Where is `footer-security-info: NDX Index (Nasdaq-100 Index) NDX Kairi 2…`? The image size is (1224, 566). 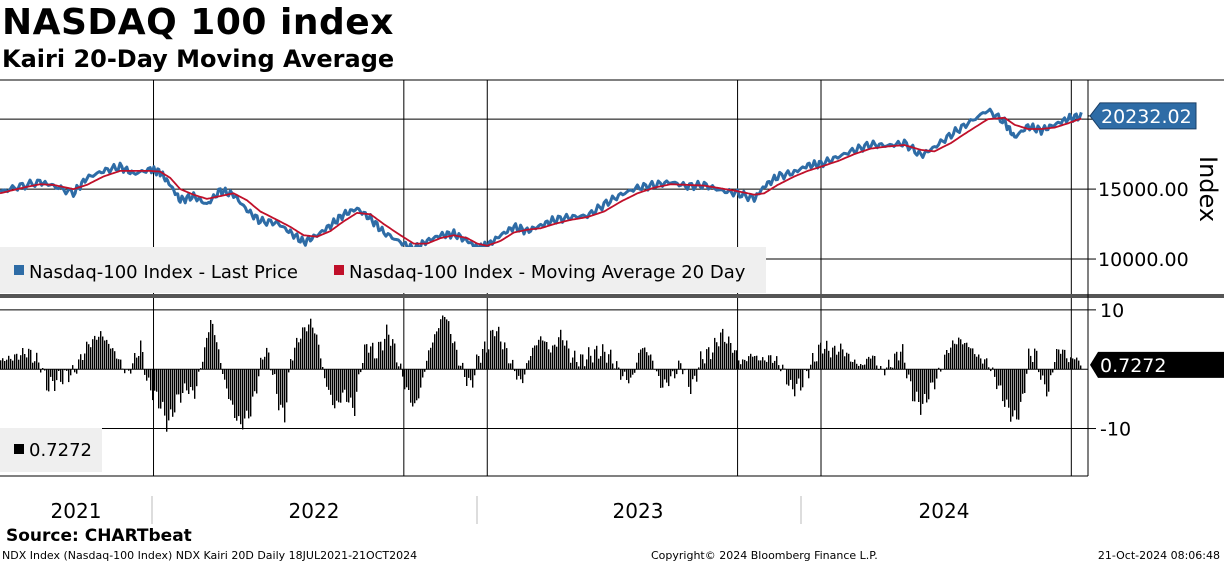 footer-security-info: NDX Index (Nasdaq-100 Index) NDX Kairi 2… is located at coordinates (210, 555).